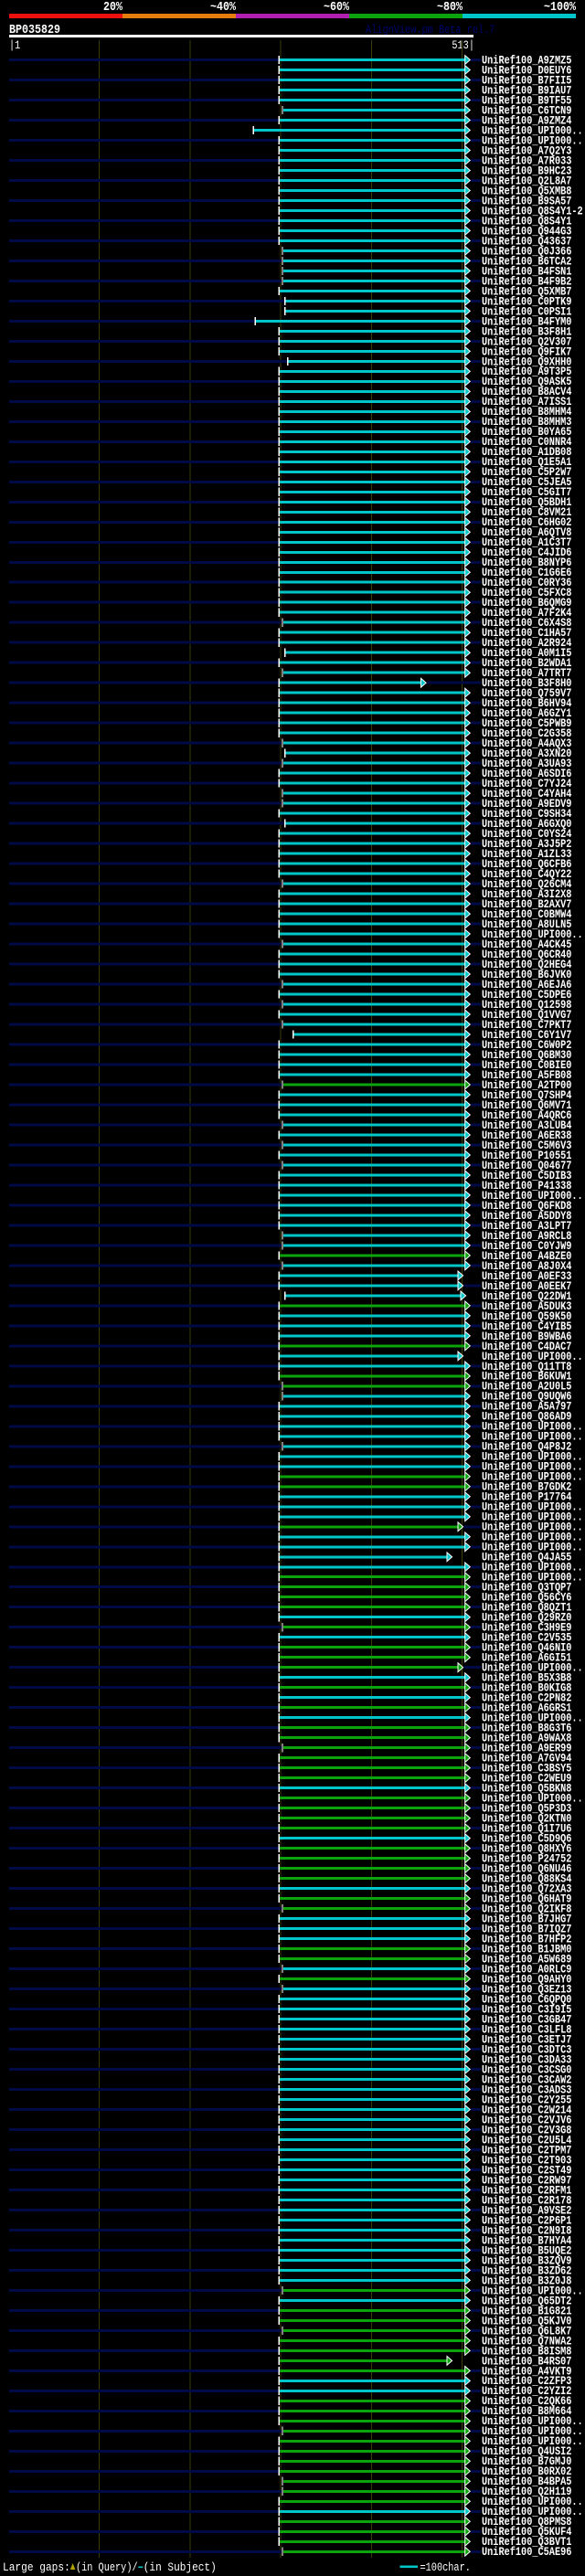 The image size is (585, 2576). Describe the element at coordinates (15, 45) in the screenshot. I see `svg-text: |1` at that location.